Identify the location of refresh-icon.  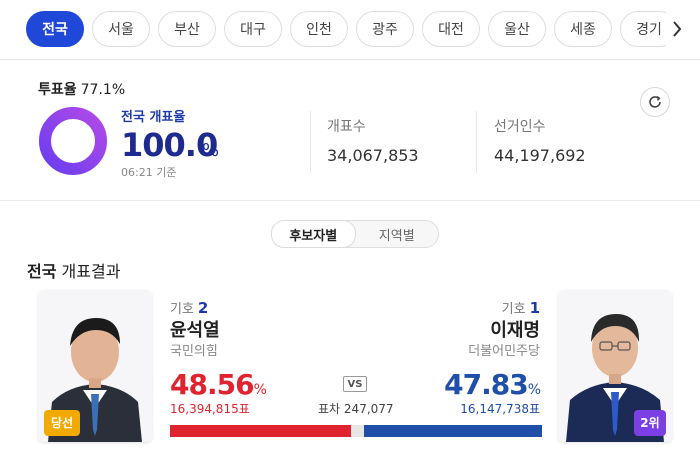
(655, 101).